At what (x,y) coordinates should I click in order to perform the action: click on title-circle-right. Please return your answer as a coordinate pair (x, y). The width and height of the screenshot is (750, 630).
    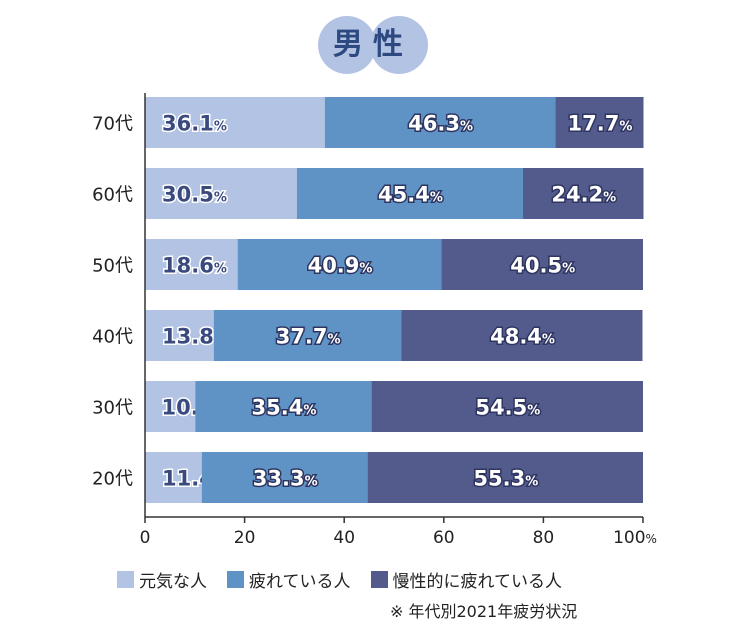
    Looking at the image, I should click on (399, 45).